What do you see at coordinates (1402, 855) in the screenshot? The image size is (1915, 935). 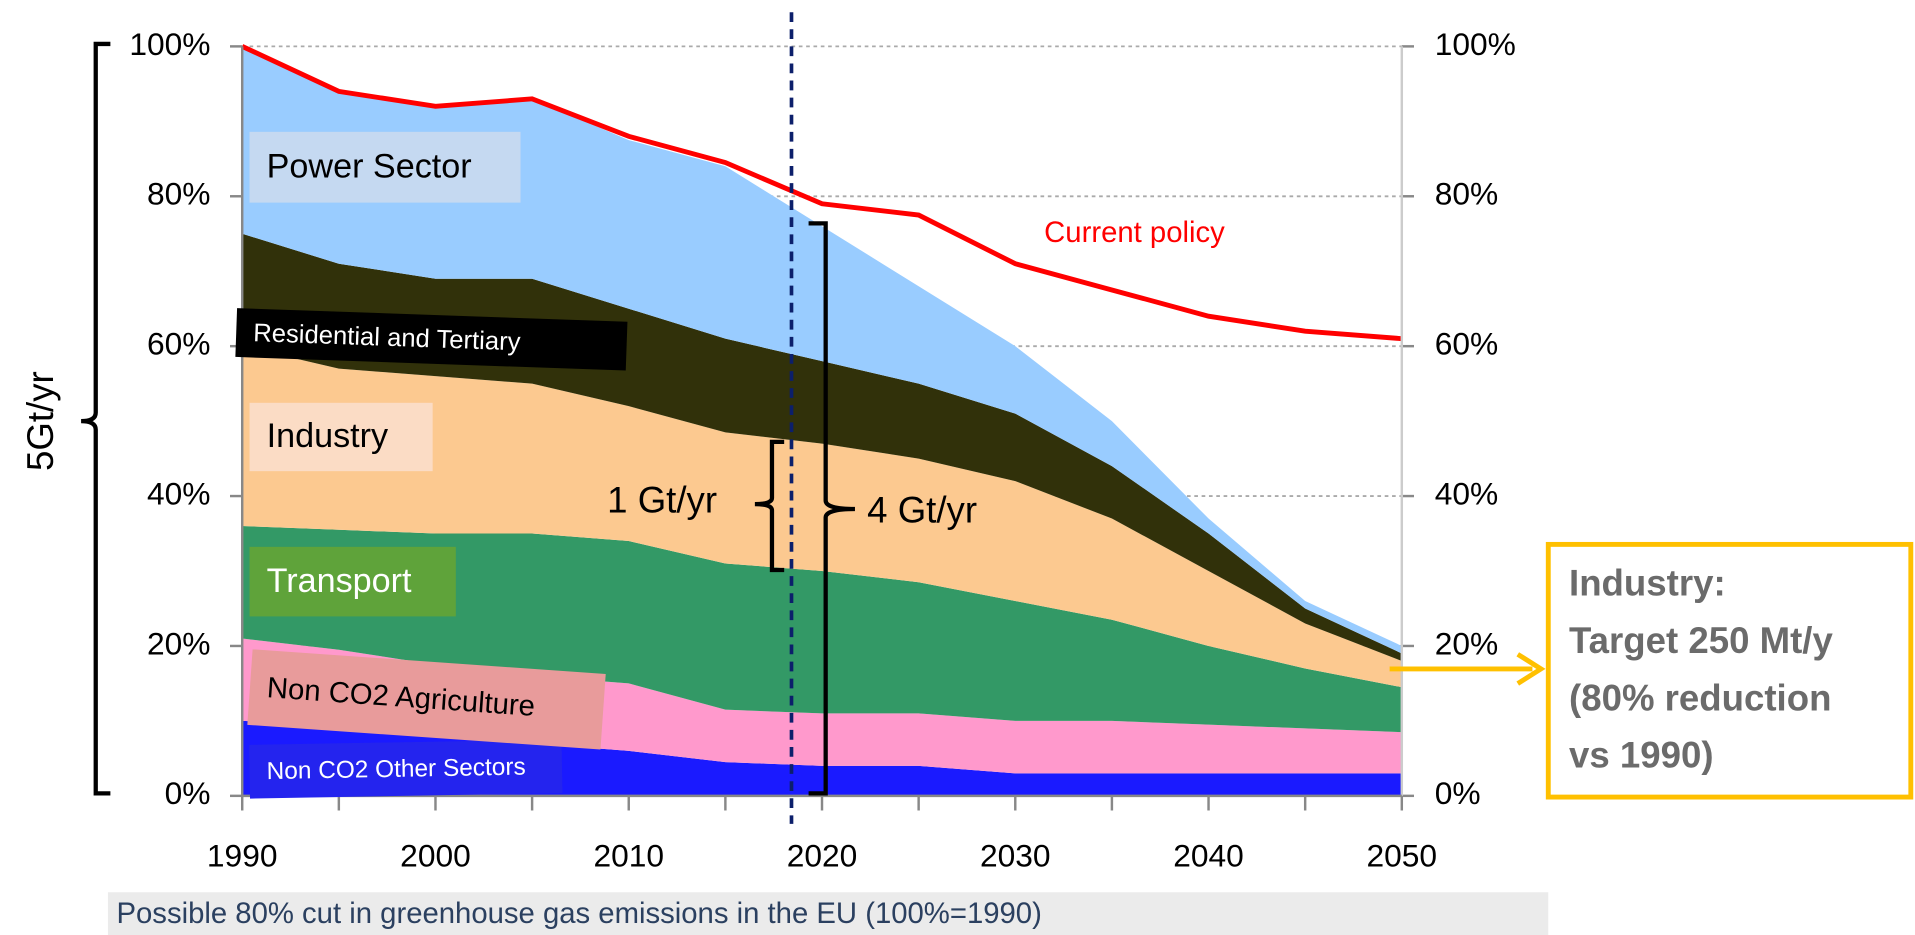 I see `x-tick-label: 2050` at bounding box center [1402, 855].